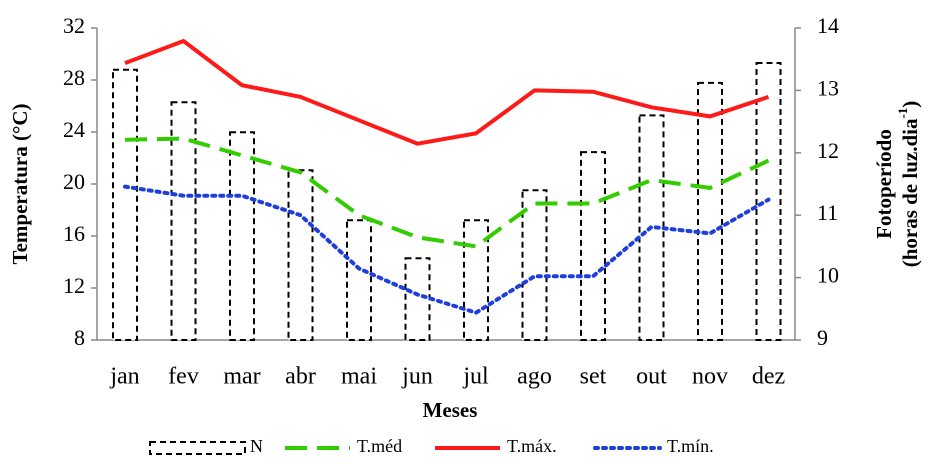 The width and height of the screenshot is (932, 464). Describe the element at coordinates (902, 113) in the screenshot. I see `y2-axis-title-sup: -1` at that location.